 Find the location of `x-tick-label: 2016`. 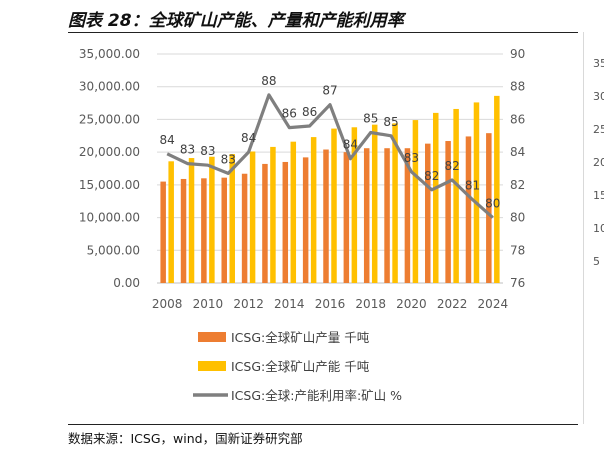

x-tick-label: 2016 is located at coordinates (330, 304).